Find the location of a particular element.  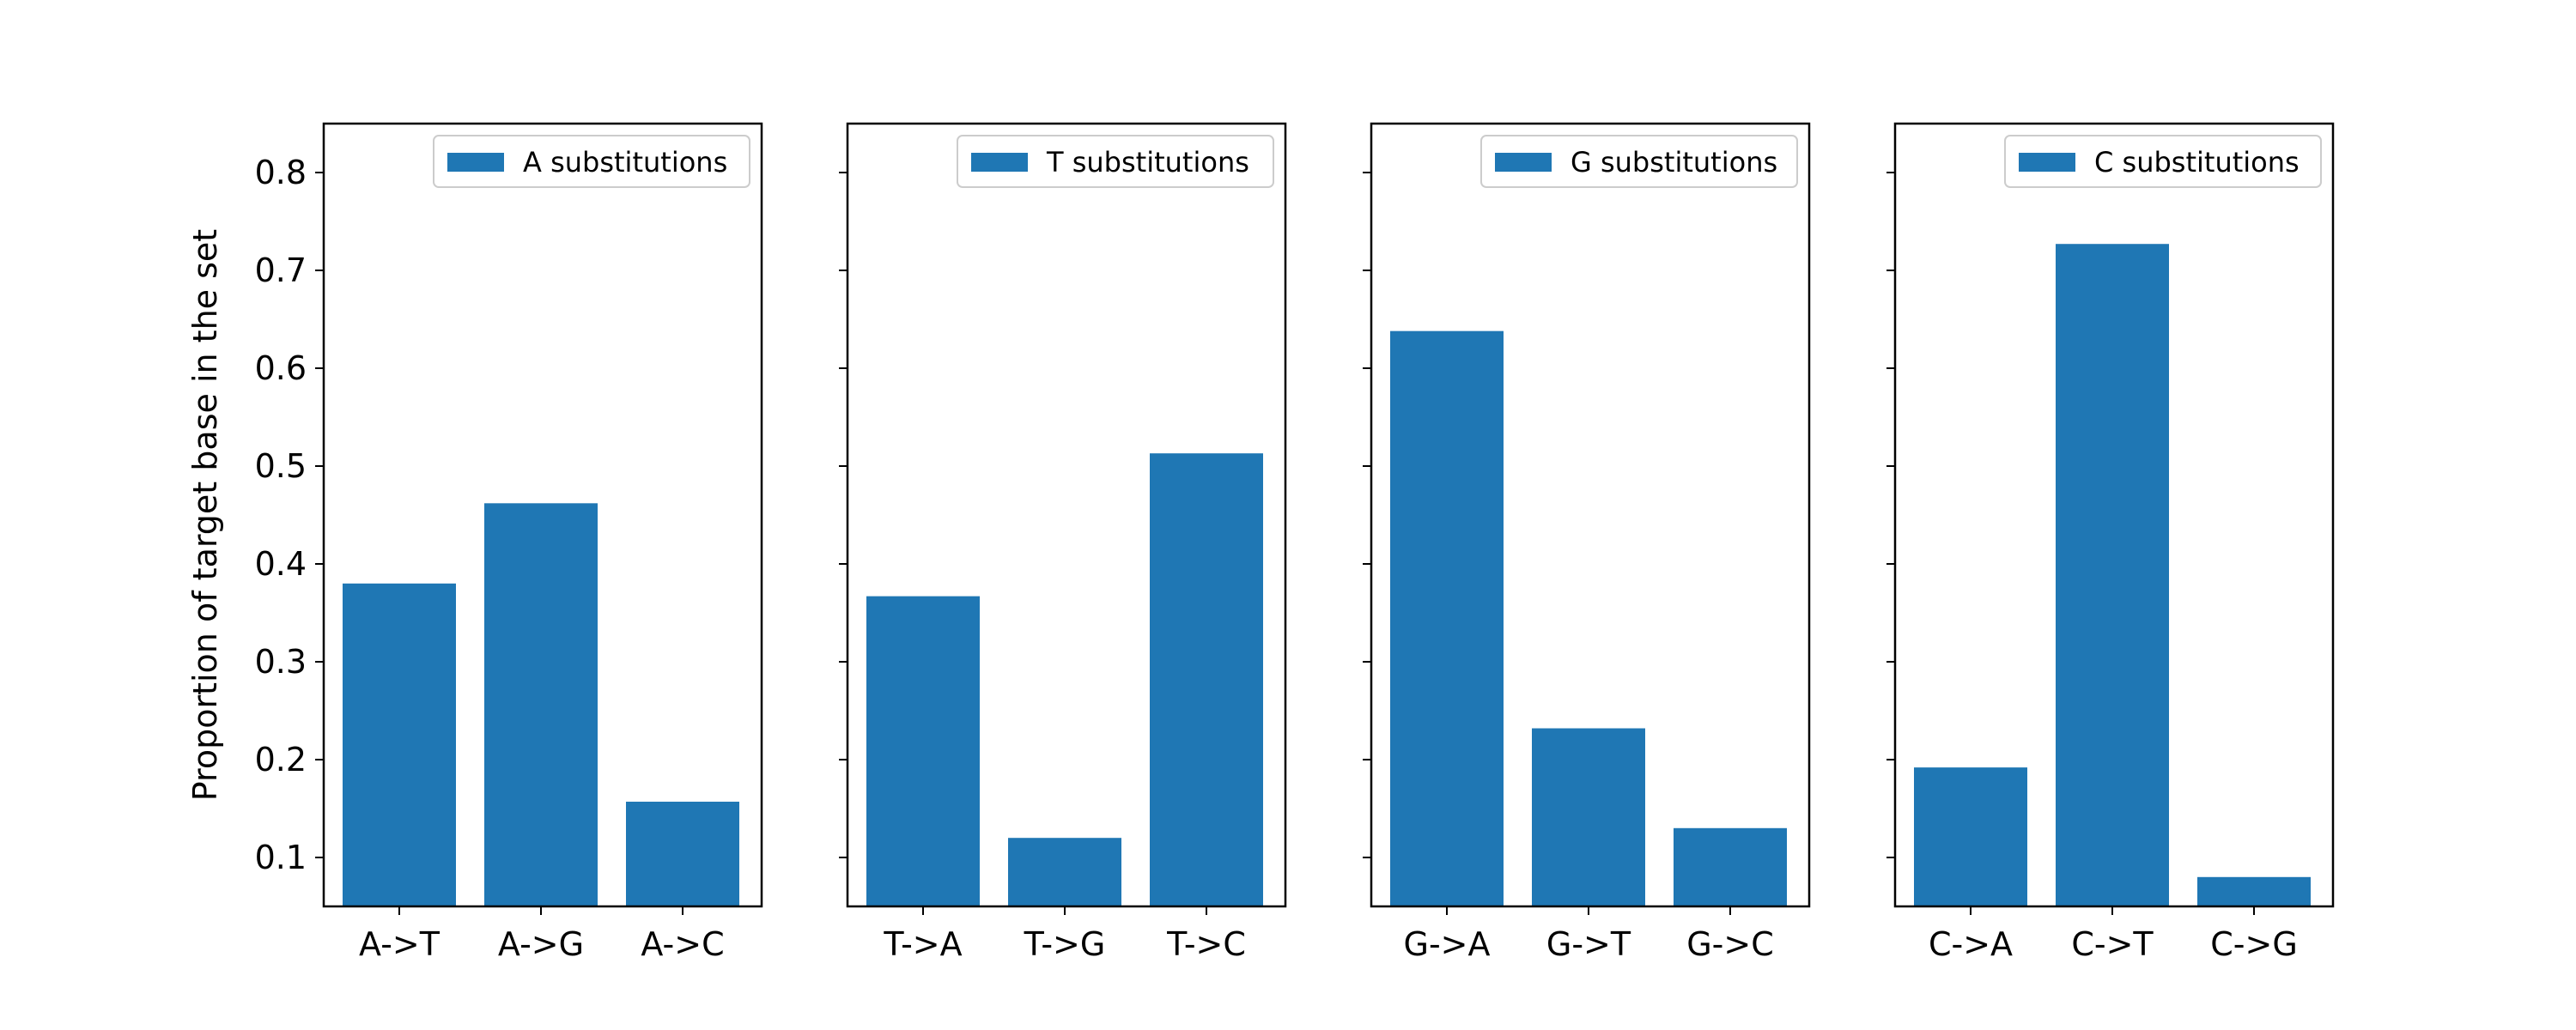

y-tick-label: 0.4 is located at coordinates (281, 564).